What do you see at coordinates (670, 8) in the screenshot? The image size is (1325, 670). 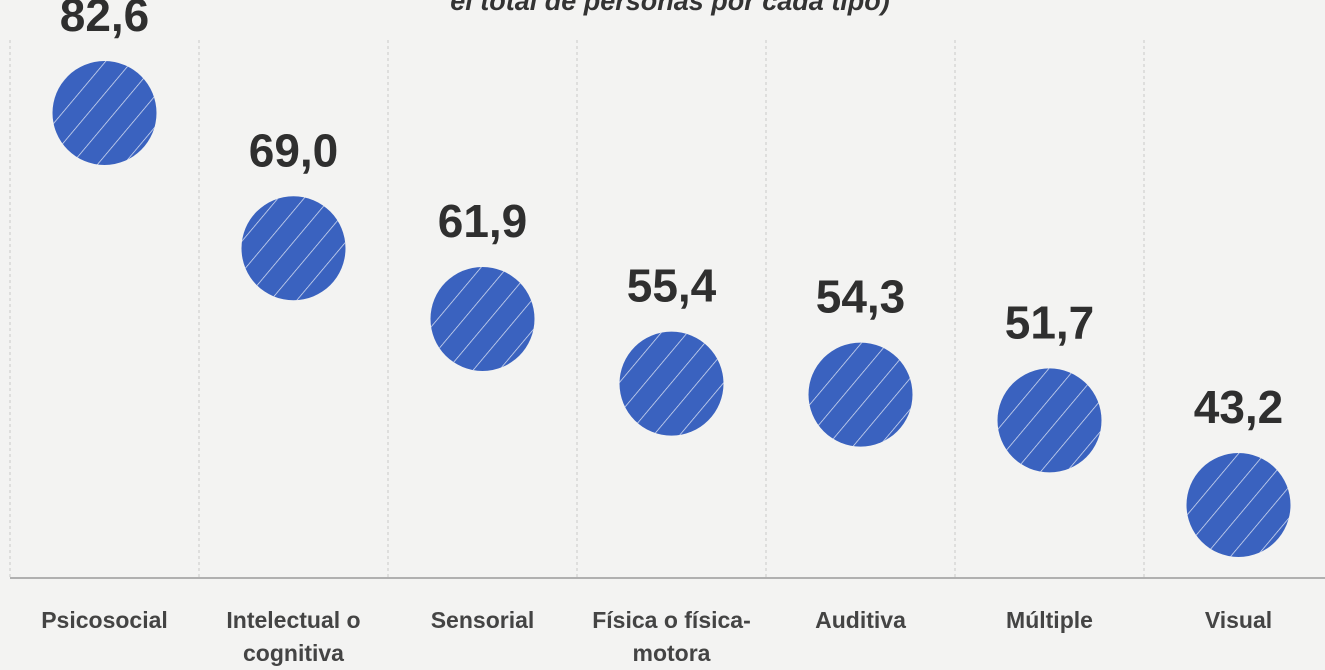 I see `chart-subtitle: el total de personas por cada tipo)` at bounding box center [670, 8].